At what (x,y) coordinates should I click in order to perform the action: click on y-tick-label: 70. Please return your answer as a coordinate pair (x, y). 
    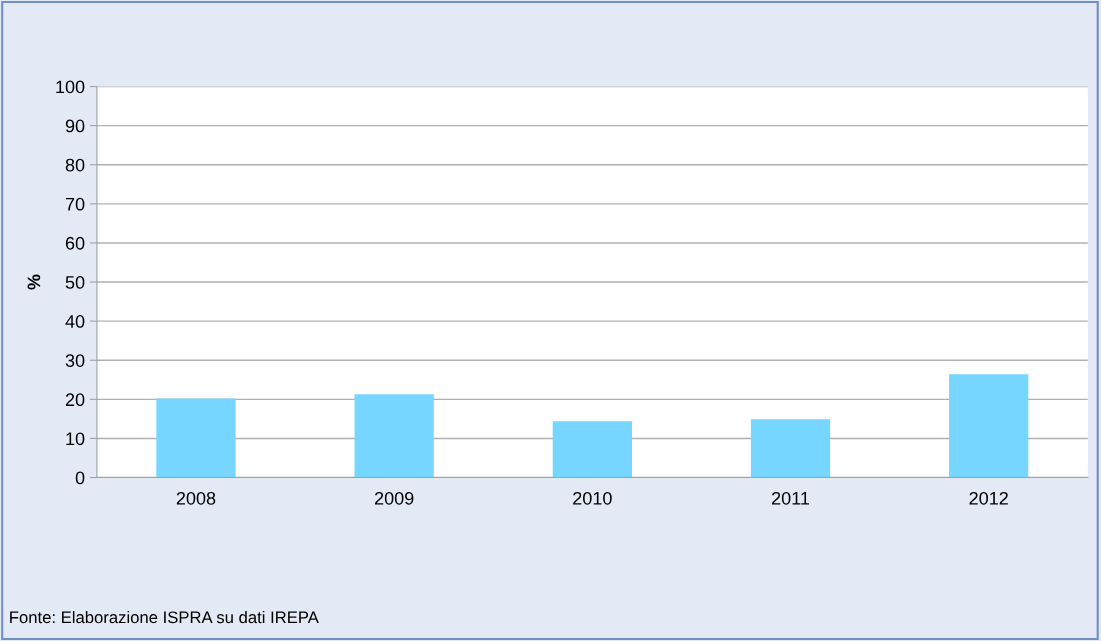
    Looking at the image, I should click on (75, 204).